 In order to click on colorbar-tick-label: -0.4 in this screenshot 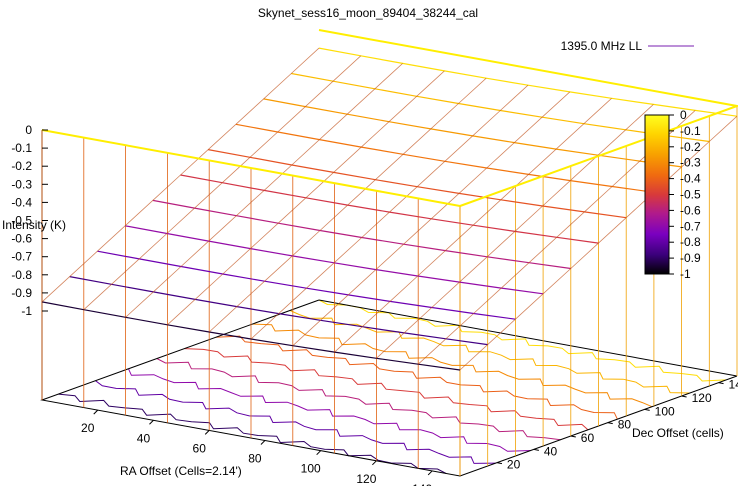, I will do `click(690, 179)`.